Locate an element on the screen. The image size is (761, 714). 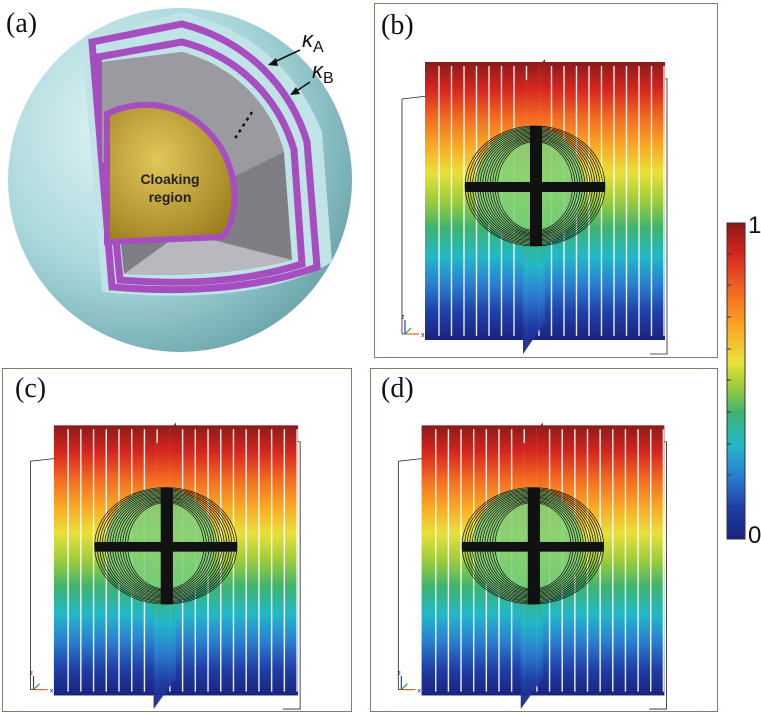
purple-layer-a is located at coordinates (204, 157).